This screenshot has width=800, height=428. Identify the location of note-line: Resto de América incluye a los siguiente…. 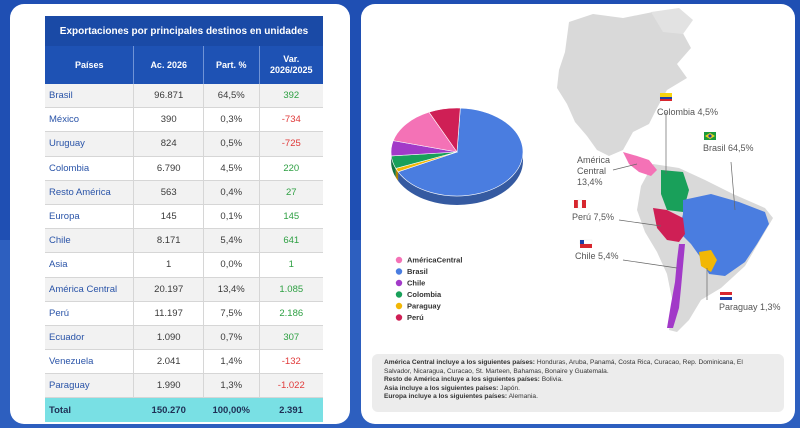
(578, 380).